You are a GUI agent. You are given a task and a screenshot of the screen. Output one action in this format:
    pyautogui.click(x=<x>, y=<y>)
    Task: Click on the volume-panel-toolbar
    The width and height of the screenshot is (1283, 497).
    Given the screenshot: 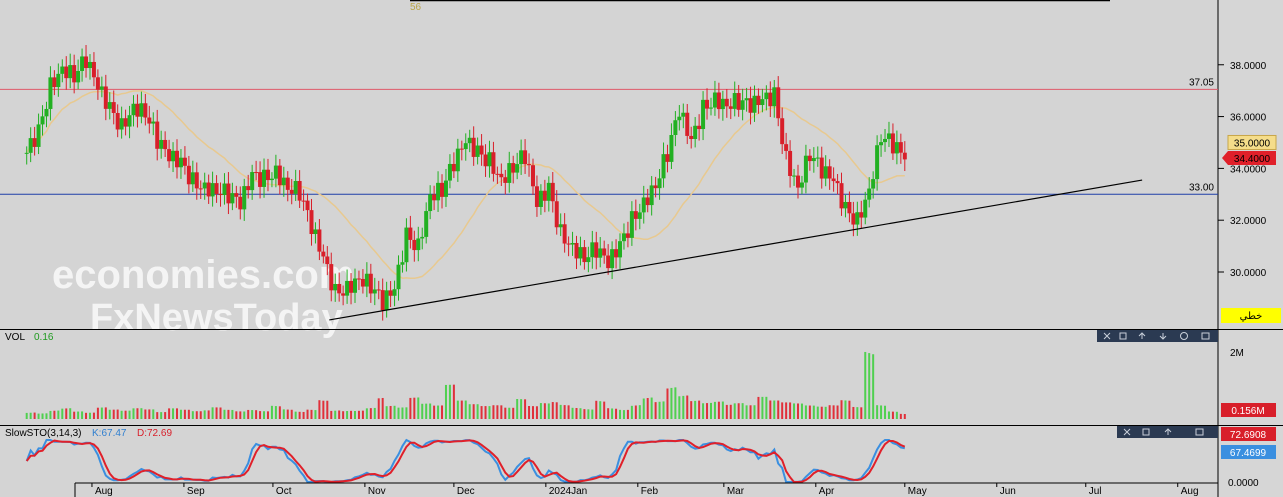 What is the action you would take?
    pyautogui.click(x=1157, y=336)
    